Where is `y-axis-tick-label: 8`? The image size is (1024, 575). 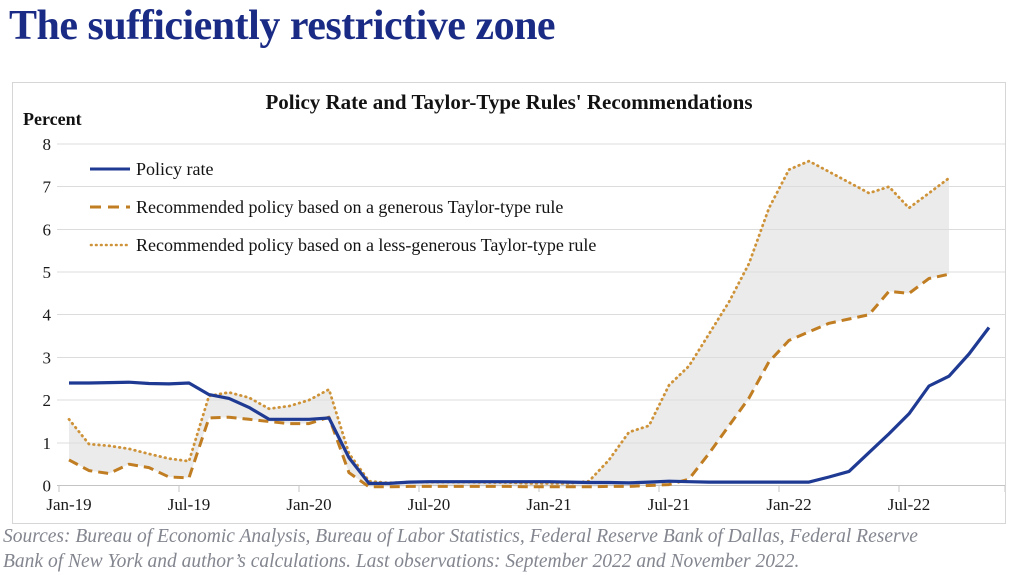
y-axis-tick-label: 8 is located at coordinates (47, 144).